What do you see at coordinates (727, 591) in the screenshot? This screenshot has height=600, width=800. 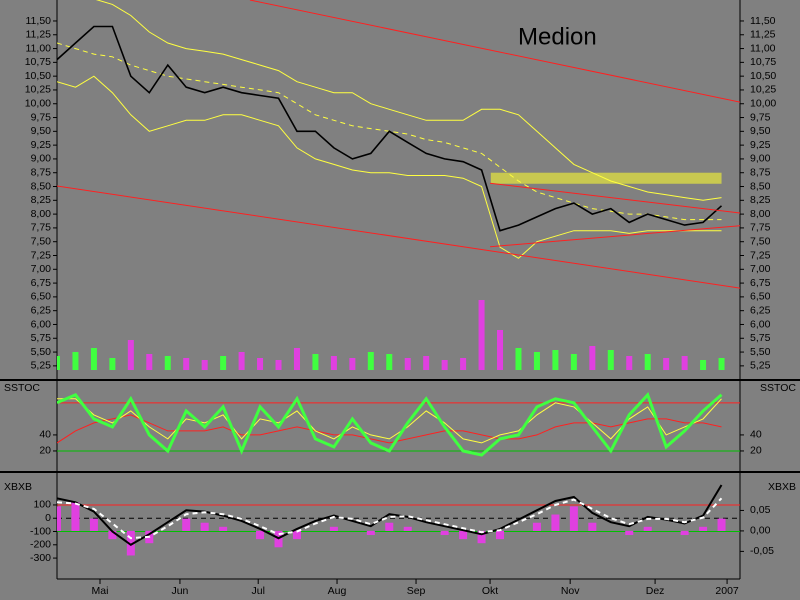 I see `x-tick-label: 2007` at bounding box center [727, 591].